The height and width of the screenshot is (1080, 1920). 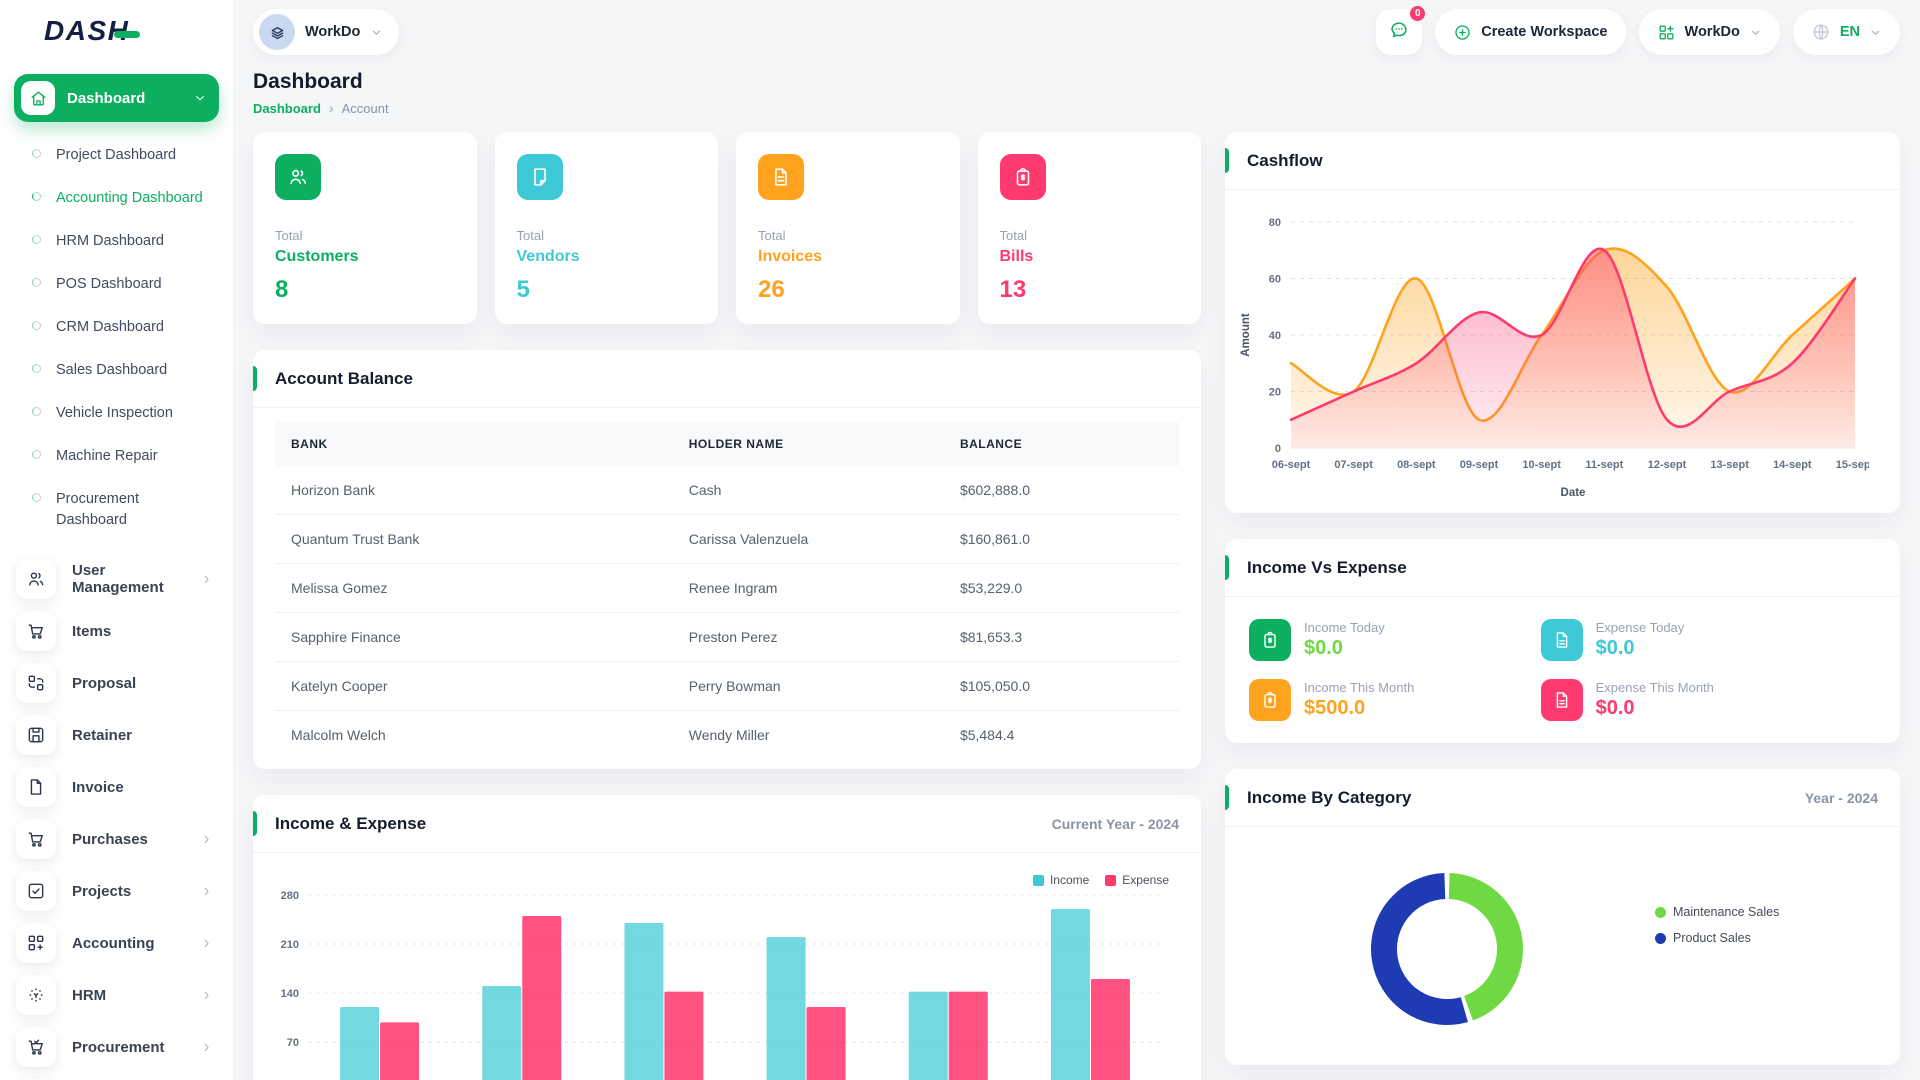 I want to click on language-selector: EN, so click(x=1846, y=32).